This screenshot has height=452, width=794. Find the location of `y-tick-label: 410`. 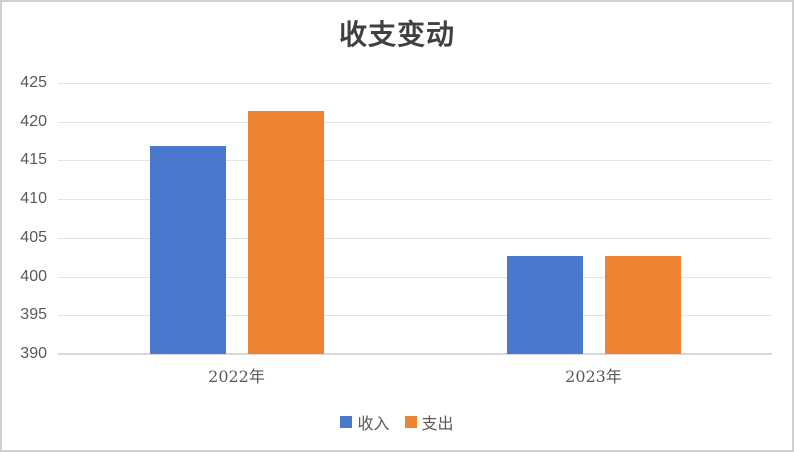

y-tick-label: 410 is located at coordinates (33, 199).